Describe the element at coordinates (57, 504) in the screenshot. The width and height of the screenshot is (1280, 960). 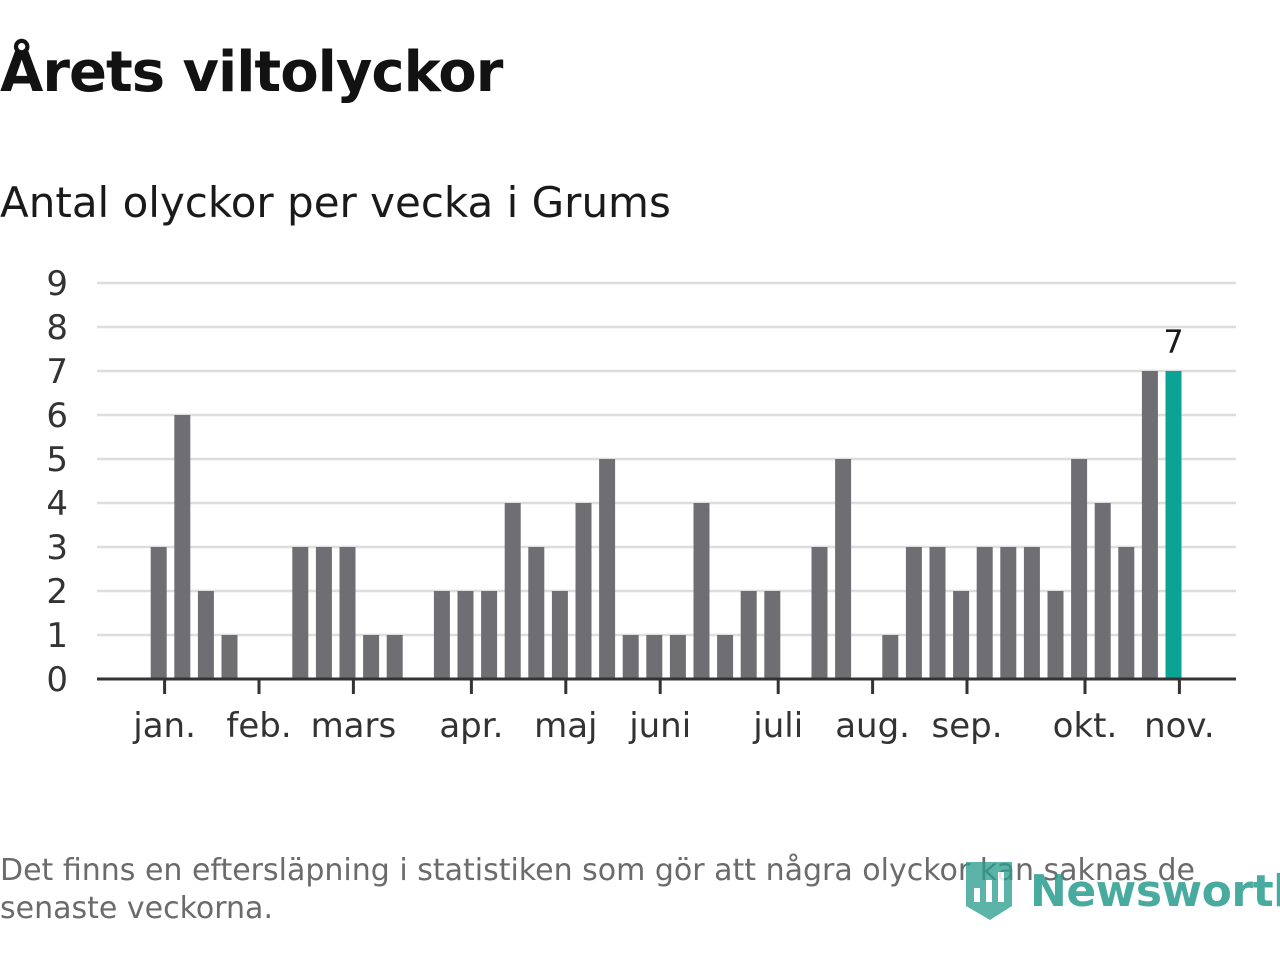
I see `y-tick-label: 4` at that location.